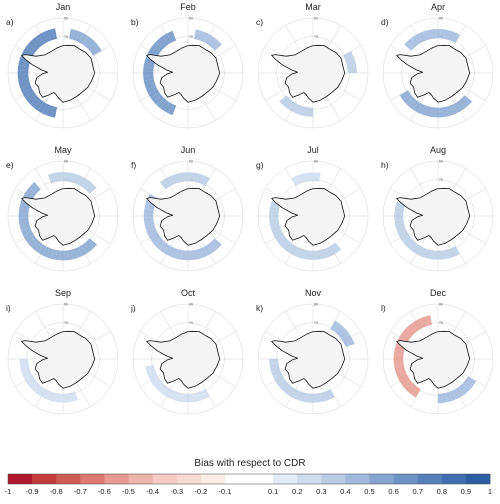  Describe the element at coordinates (369, 491) in the screenshot. I see `colorbar-tick-label: 0.5` at that location.